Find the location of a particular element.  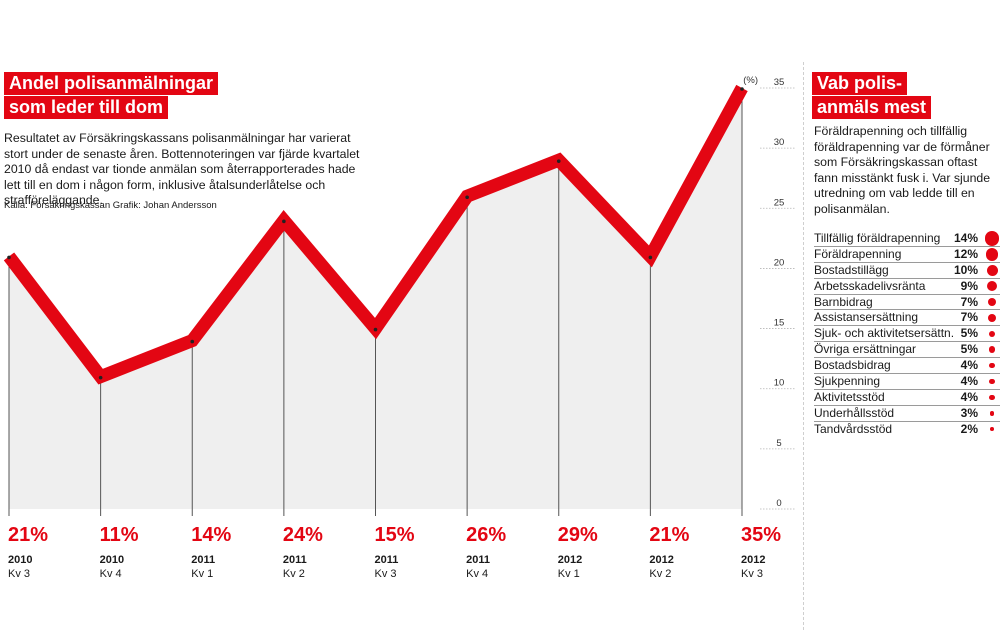

data-label: 11% is located at coordinates (119, 535).